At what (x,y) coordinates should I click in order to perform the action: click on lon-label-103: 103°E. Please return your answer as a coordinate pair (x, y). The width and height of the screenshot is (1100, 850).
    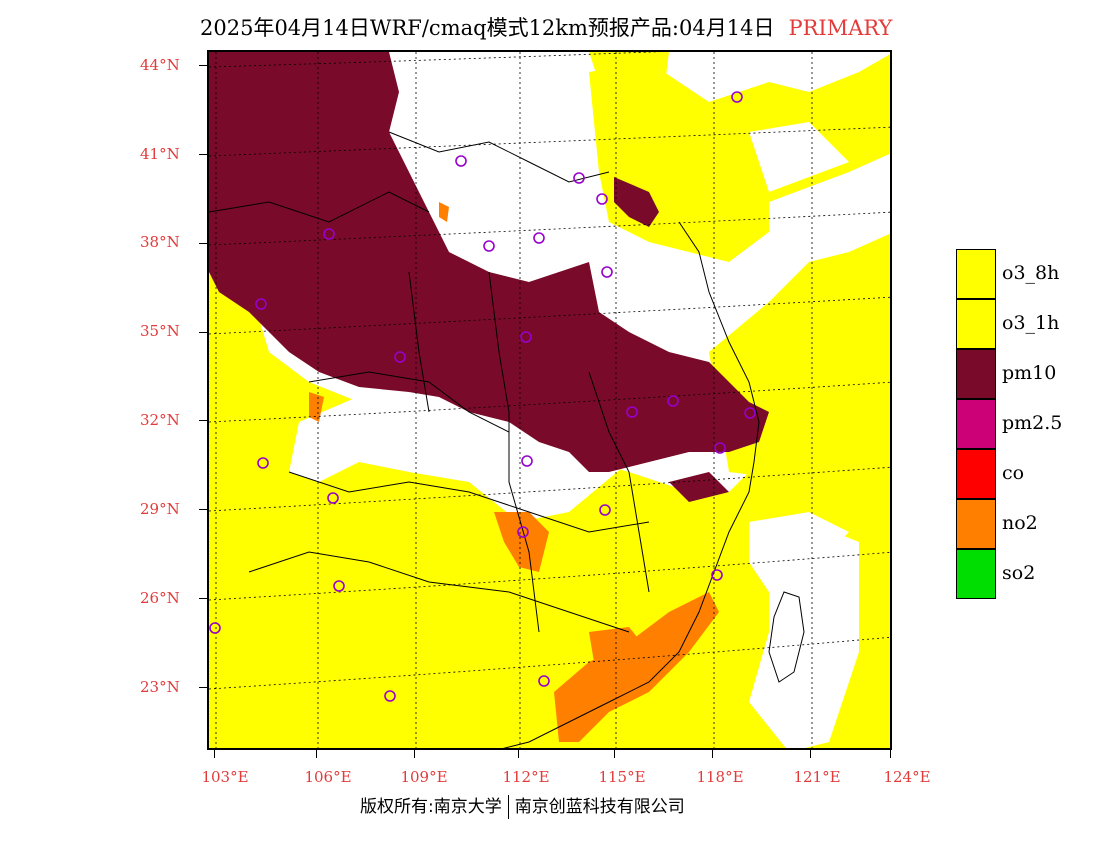
    Looking at the image, I should click on (225, 777).